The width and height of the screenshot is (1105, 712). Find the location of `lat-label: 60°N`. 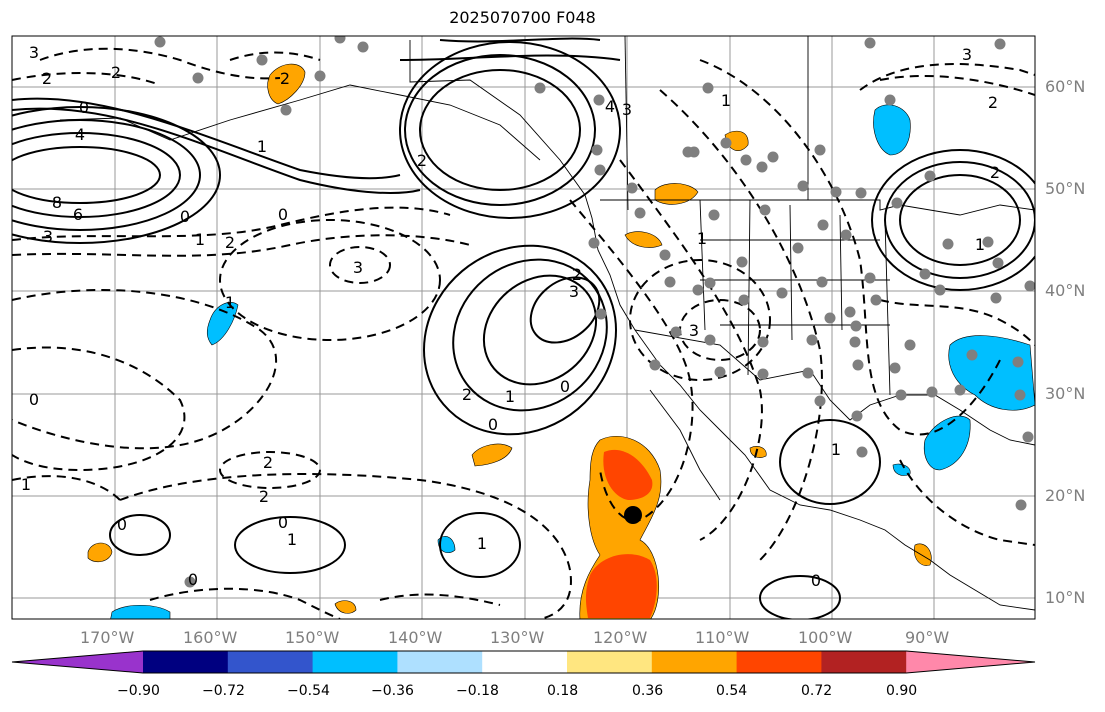

lat-label: 60°N is located at coordinates (1065, 86).